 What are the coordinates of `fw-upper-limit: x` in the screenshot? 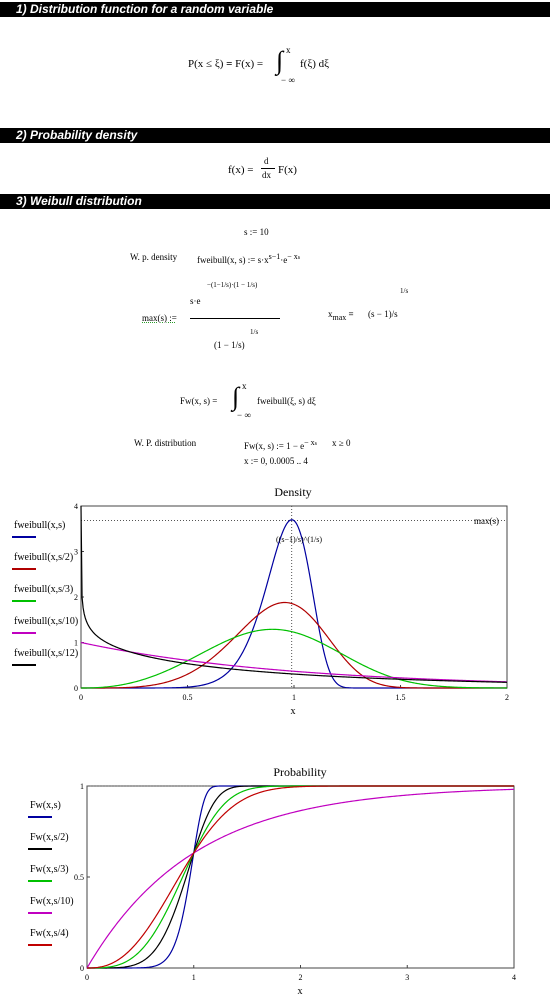 It's located at (244, 386).